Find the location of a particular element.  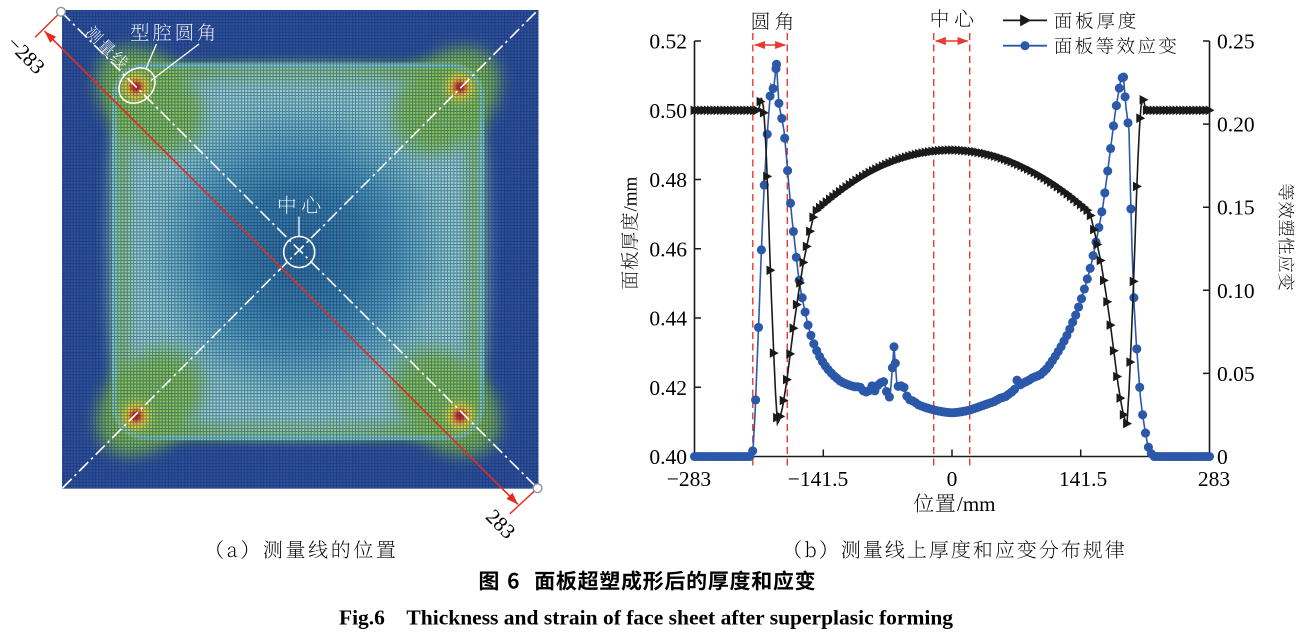

svg-text: 0.52 is located at coordinates (668, 42).